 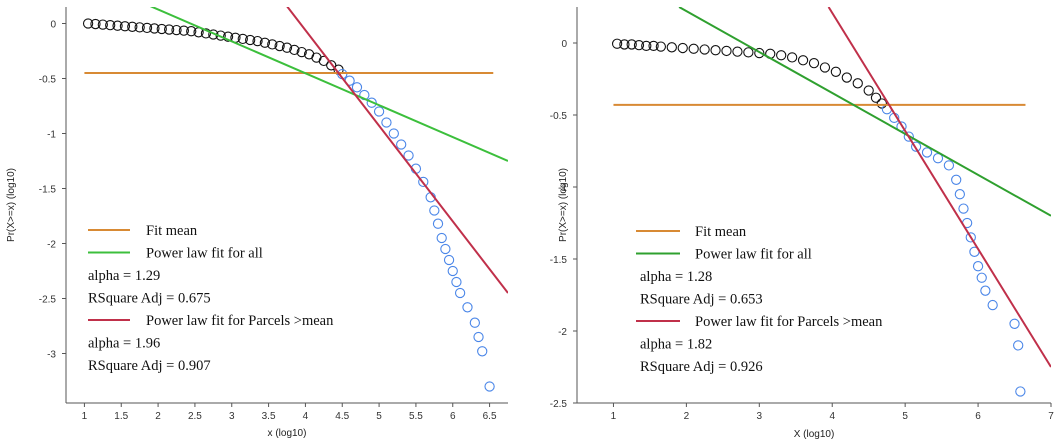 What do you see at coordinates (416, 416) in the screenshot?
I see `x-tick-label: 5.5` at bounding box center [416, 416].